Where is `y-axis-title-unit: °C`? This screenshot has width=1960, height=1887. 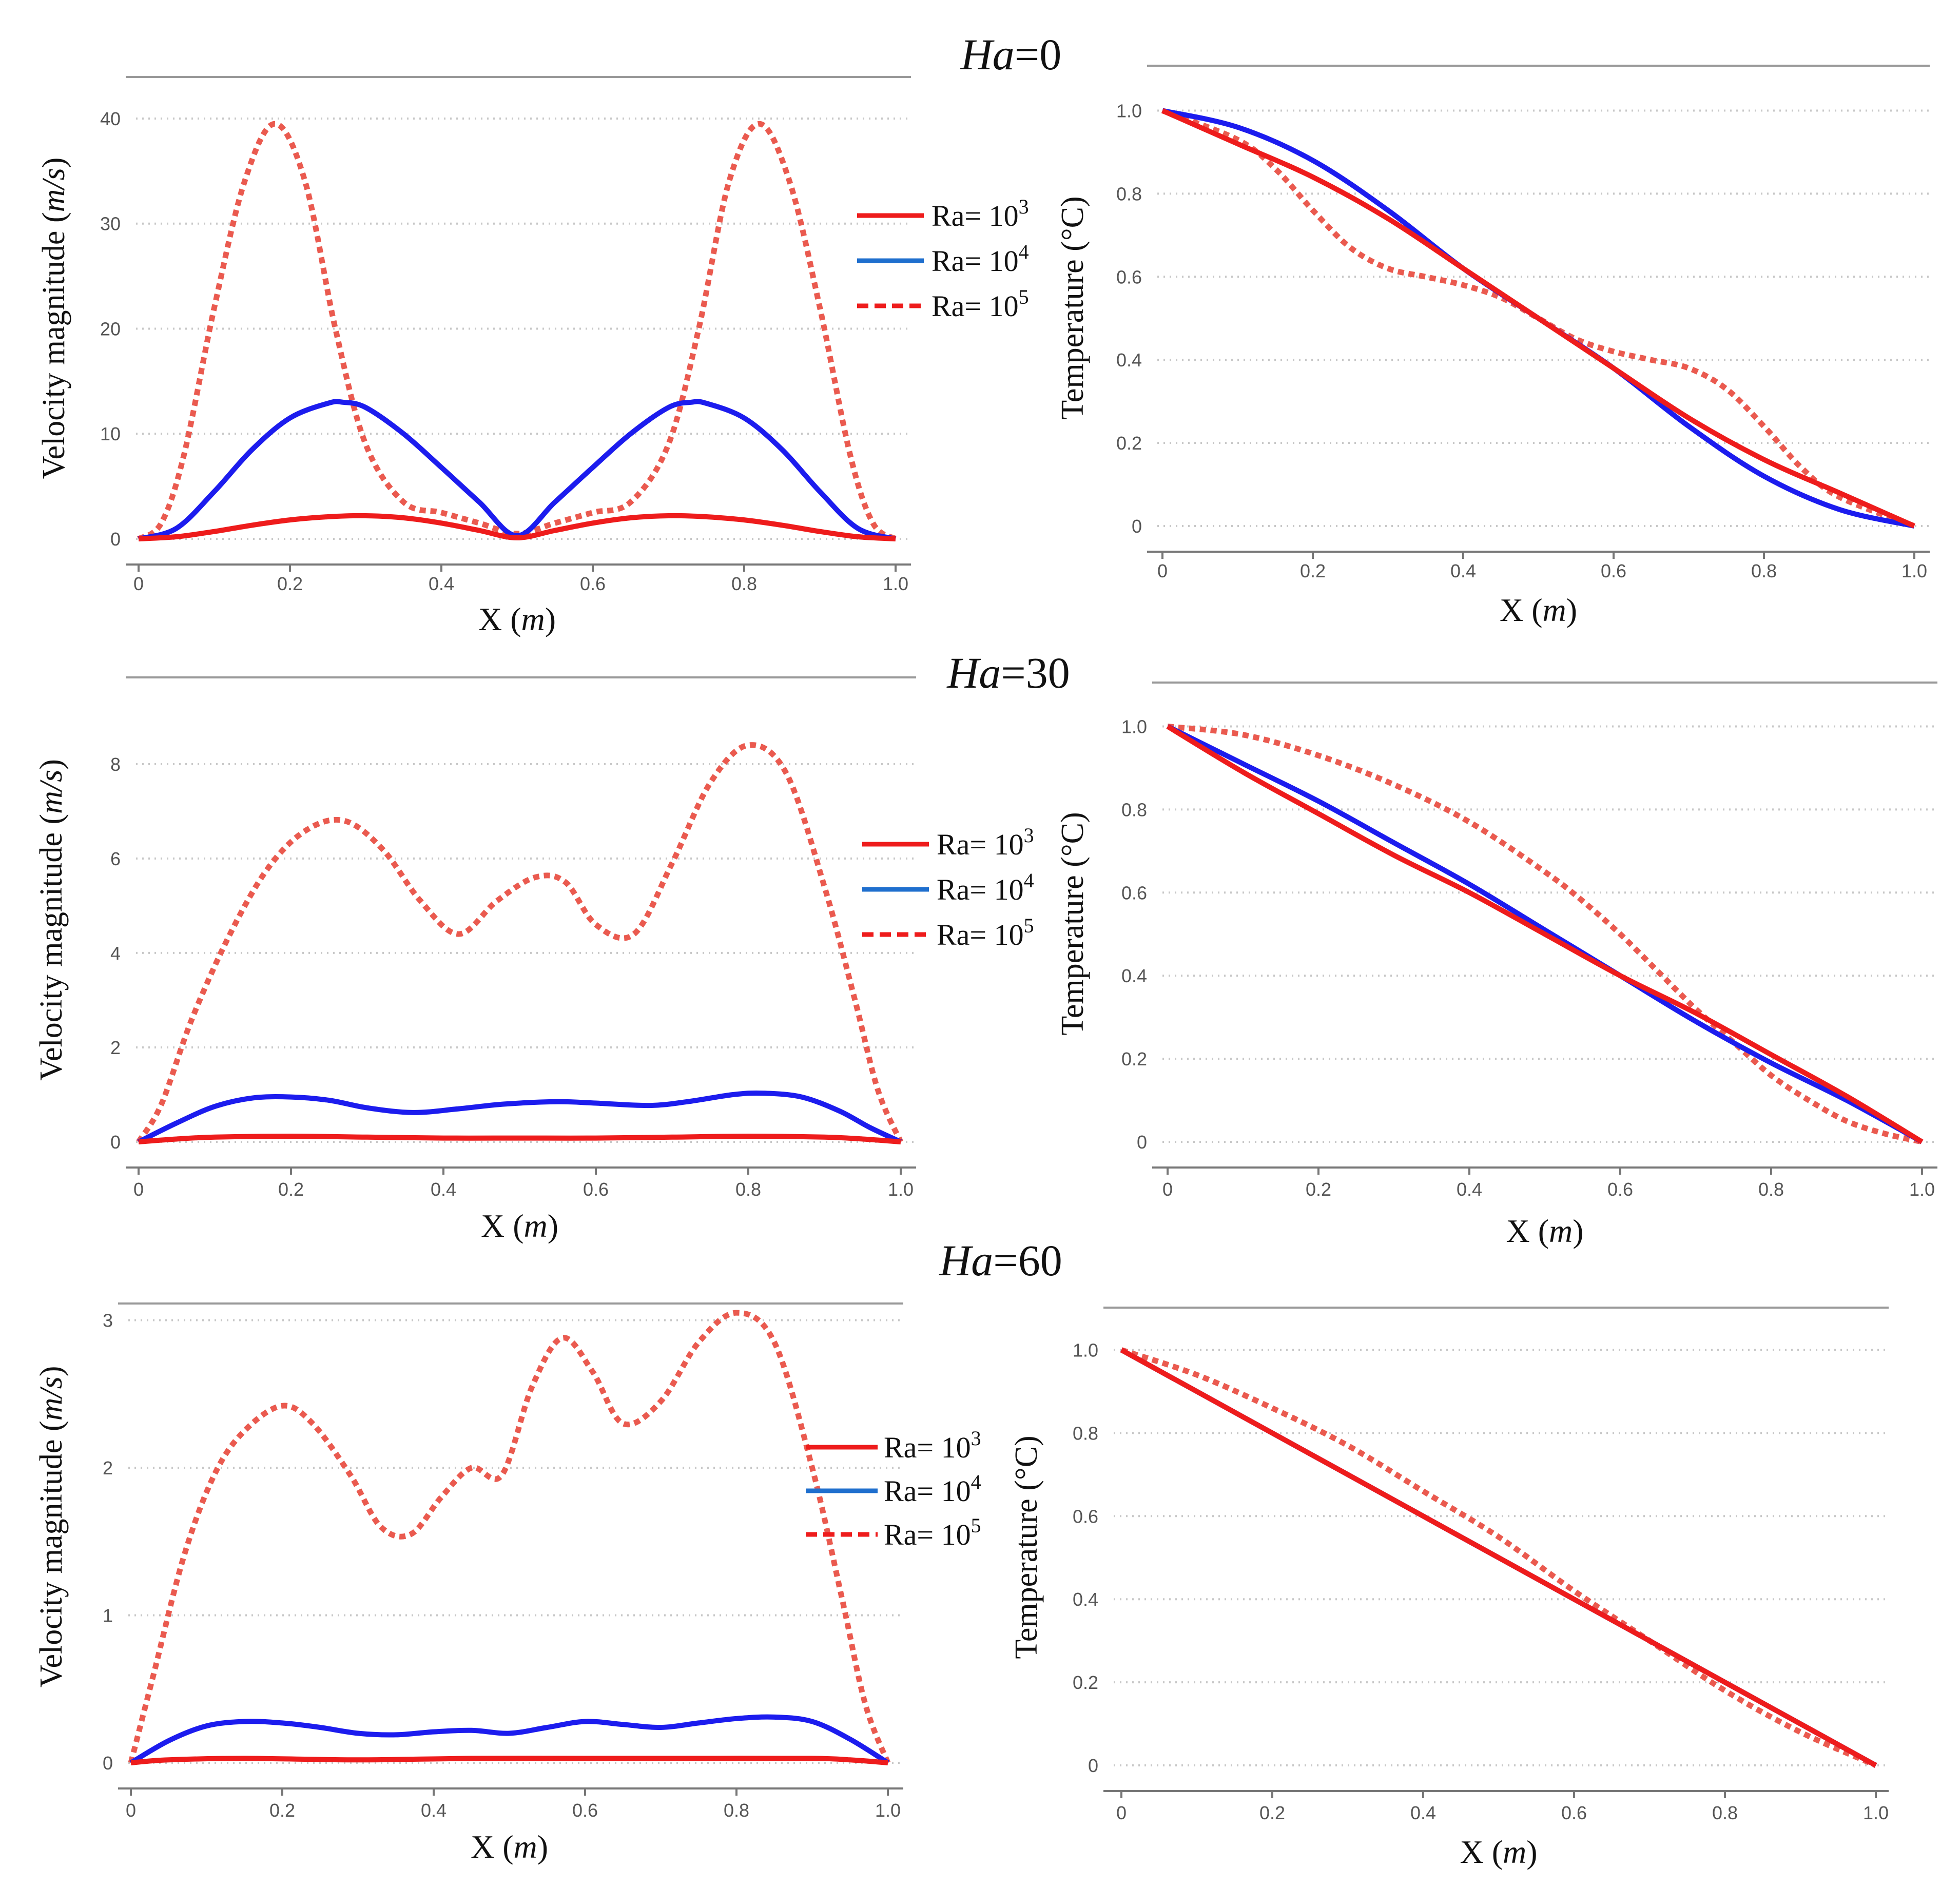 y-axis-title-unit: °C is located at coordinates (1072, 840).